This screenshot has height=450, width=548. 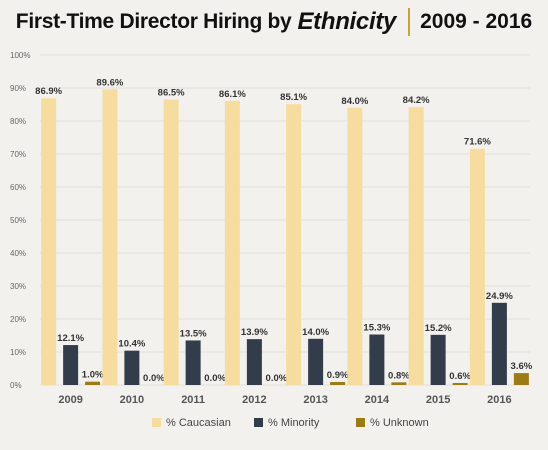 I want to click on legend-label: % Caucasian, so click(x=198, y=423).